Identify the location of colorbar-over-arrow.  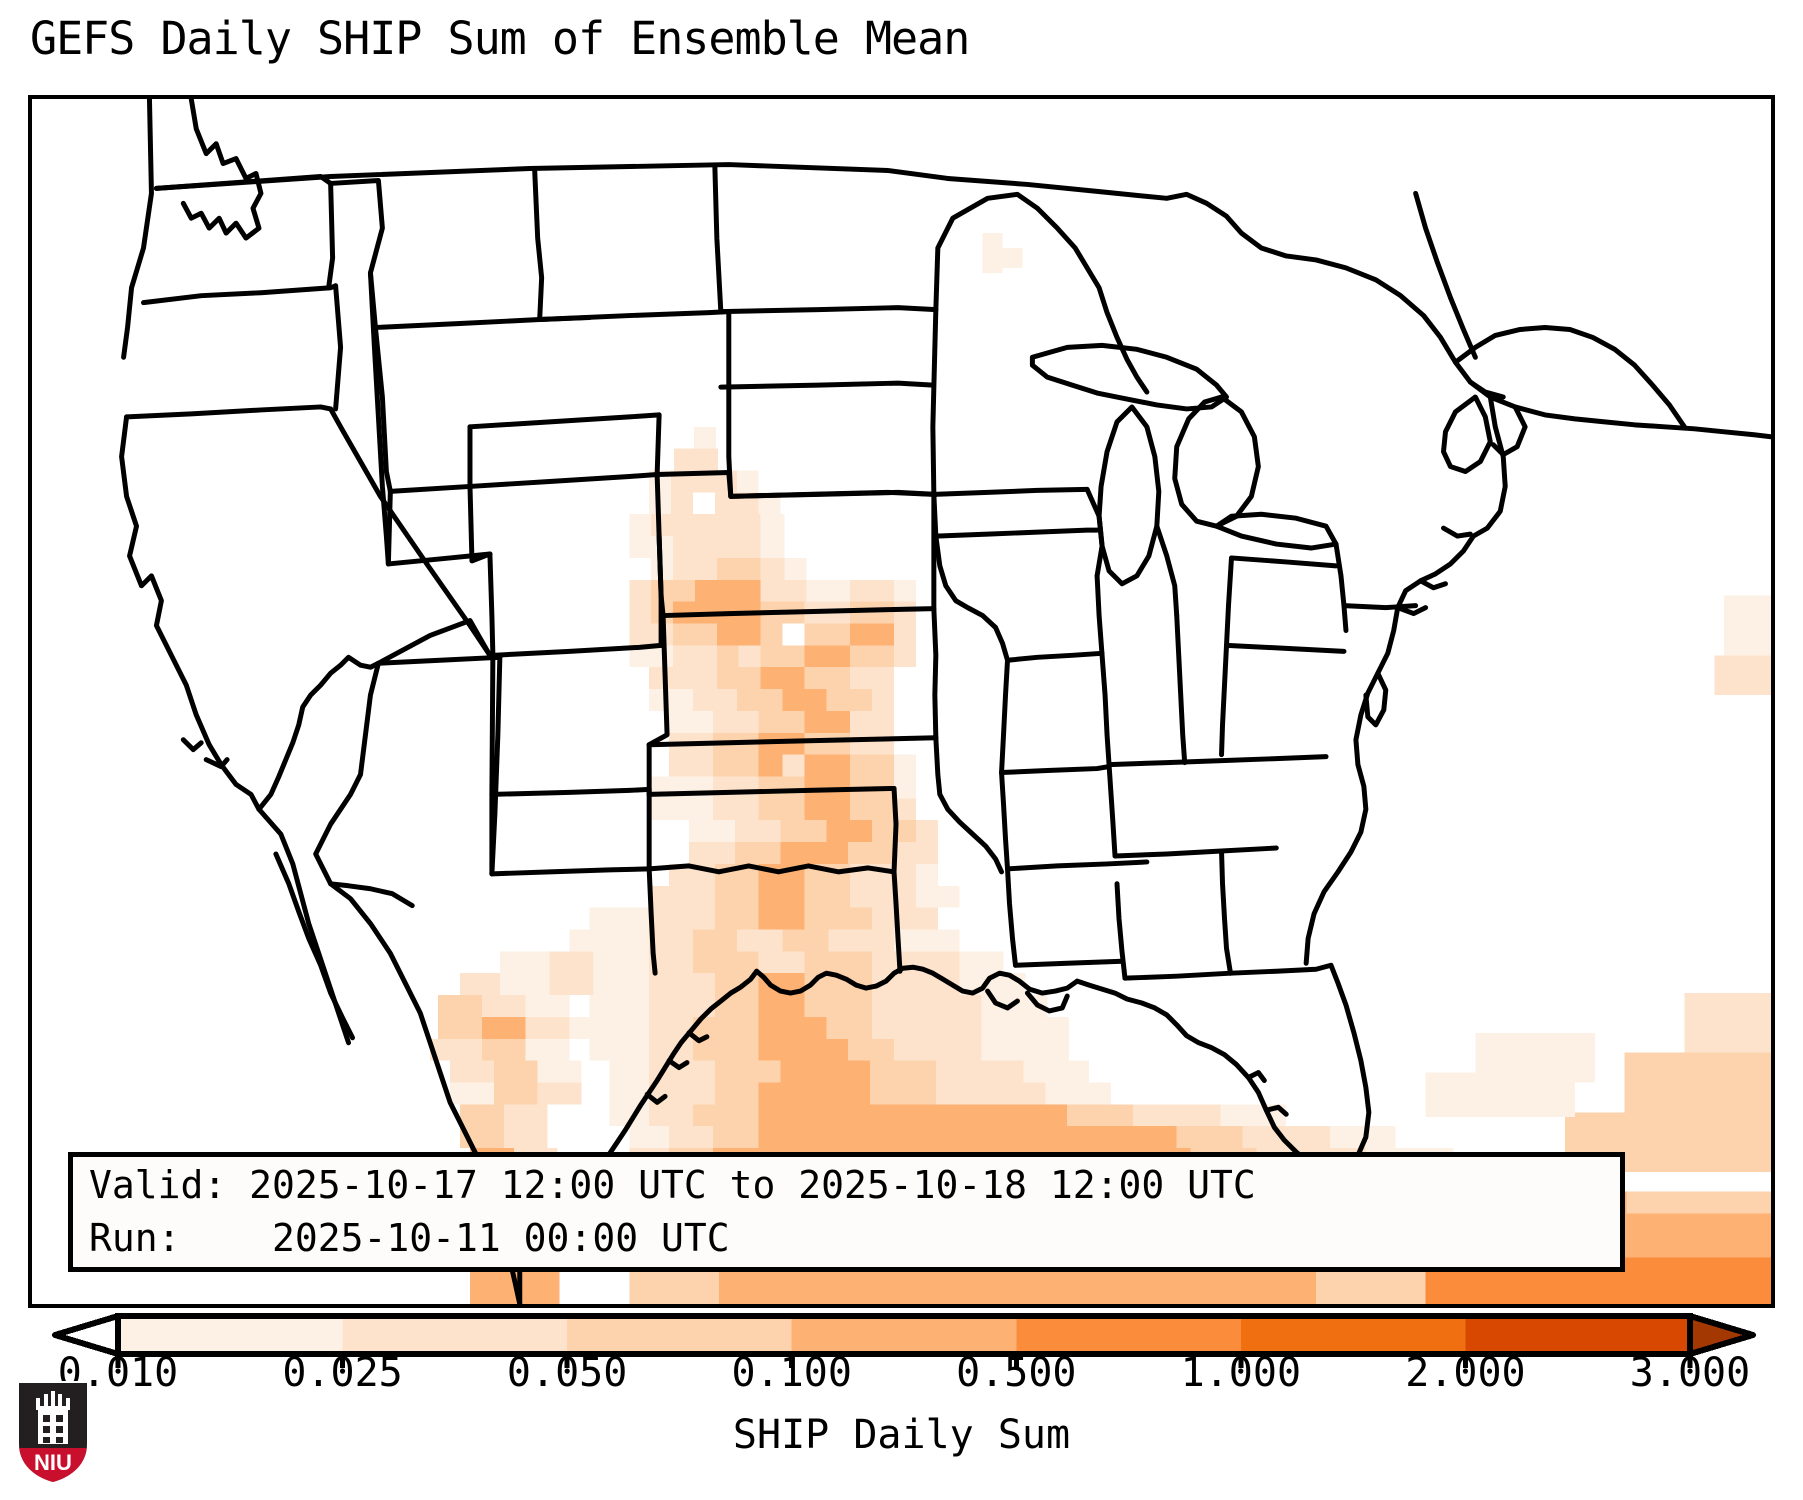
(1721, 1335).